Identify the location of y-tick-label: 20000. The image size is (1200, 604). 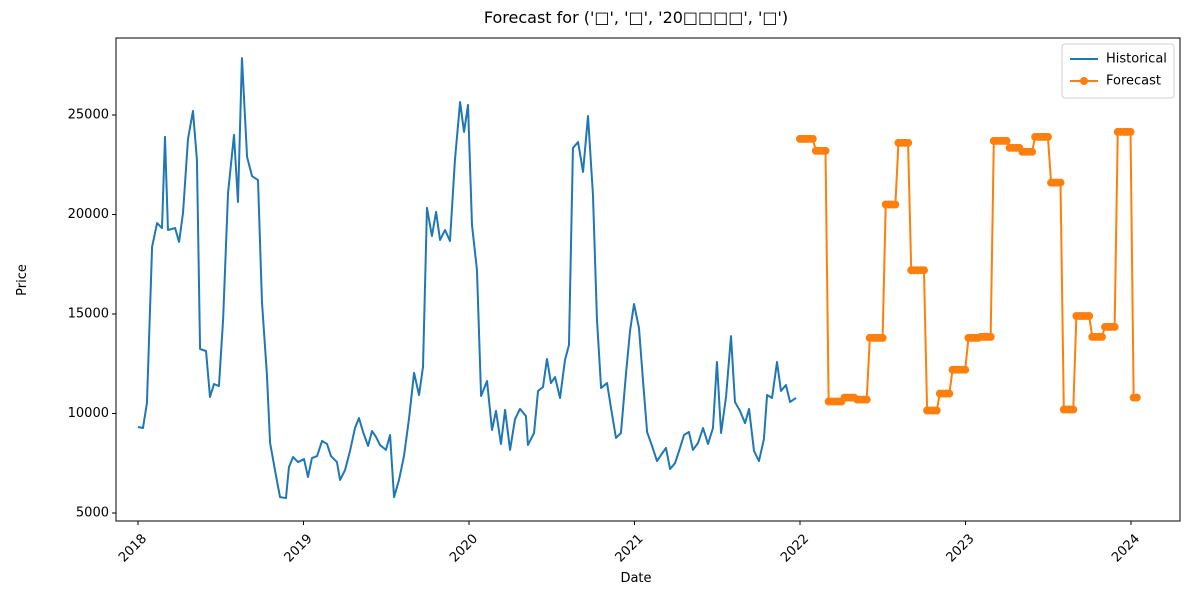
(88, 214).